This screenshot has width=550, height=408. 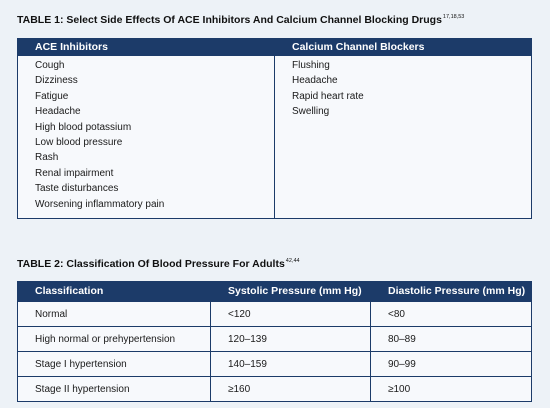 I want to click on table-cell: ≥100, so click(x=399, y=389).